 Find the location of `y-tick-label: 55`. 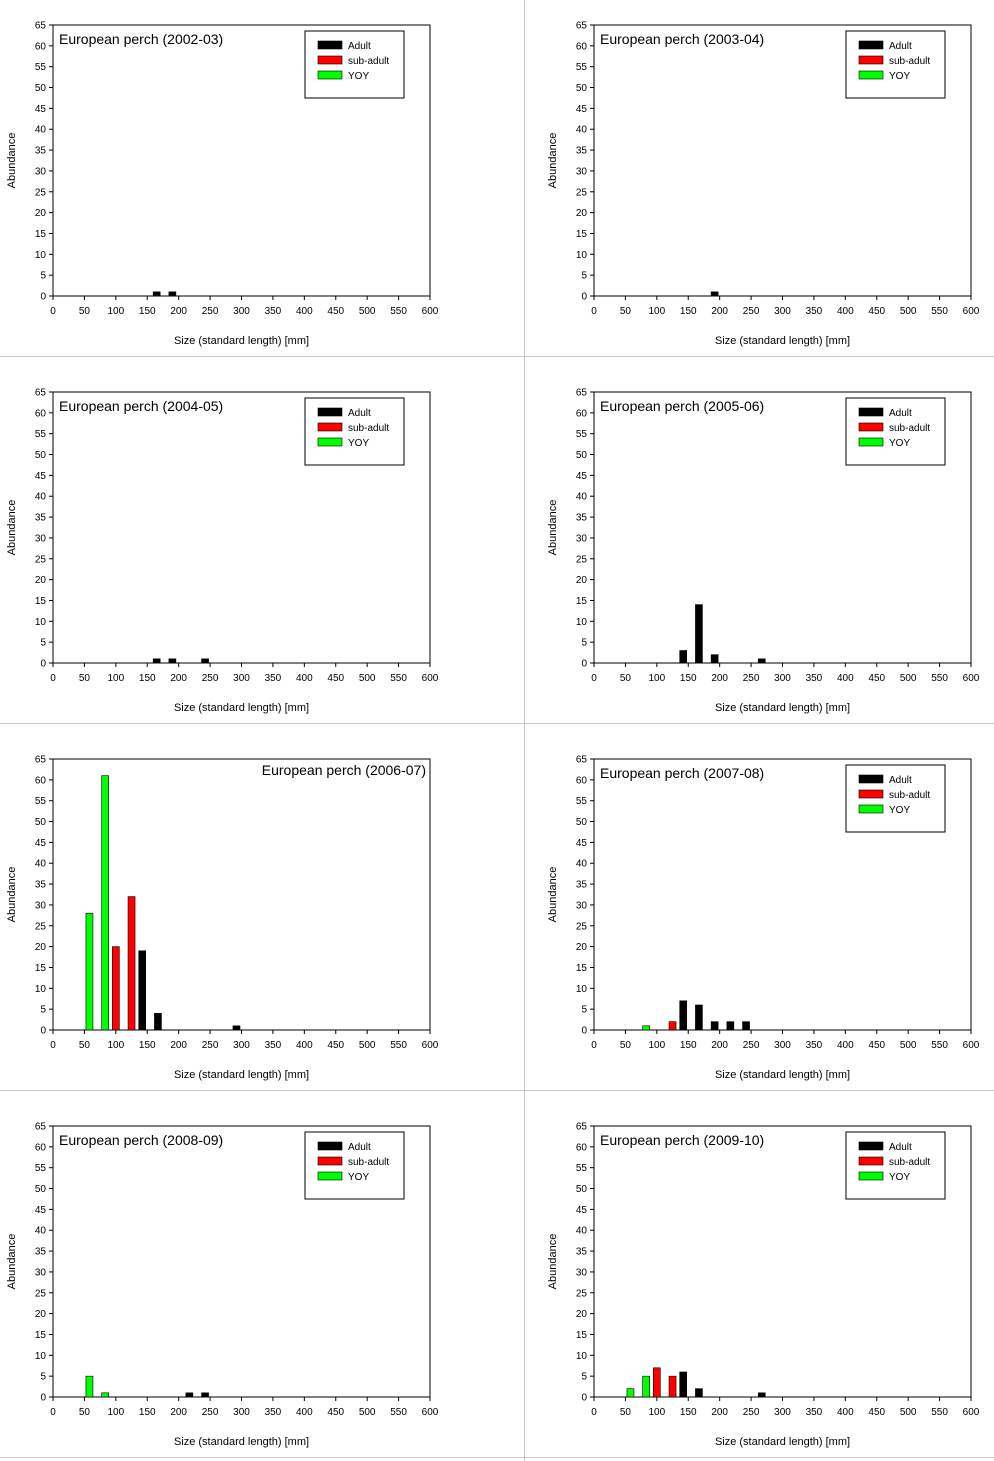

y-tick-label: 55 is located at coordinates (41, 434).